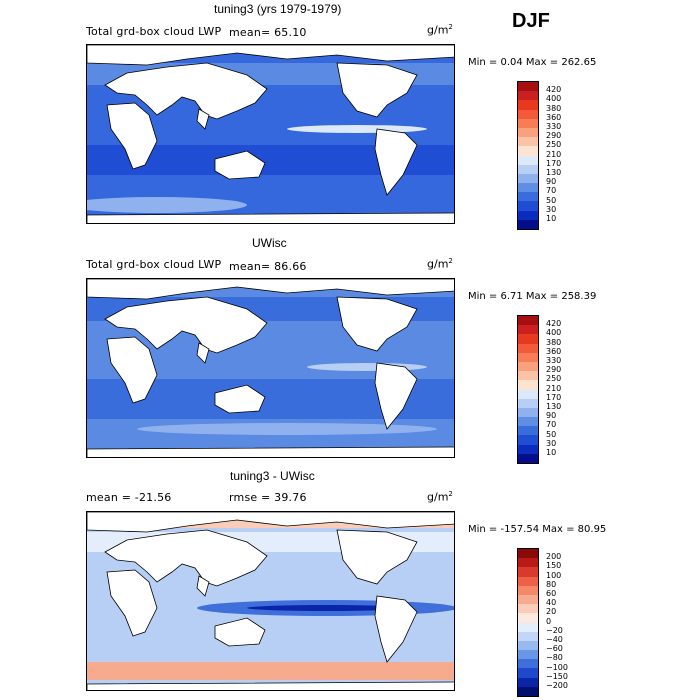  What do you see at coordinates (551, 603) in the screenshot?
I see `colorbar-tick-label: 40` at bounding box center [551, 603].